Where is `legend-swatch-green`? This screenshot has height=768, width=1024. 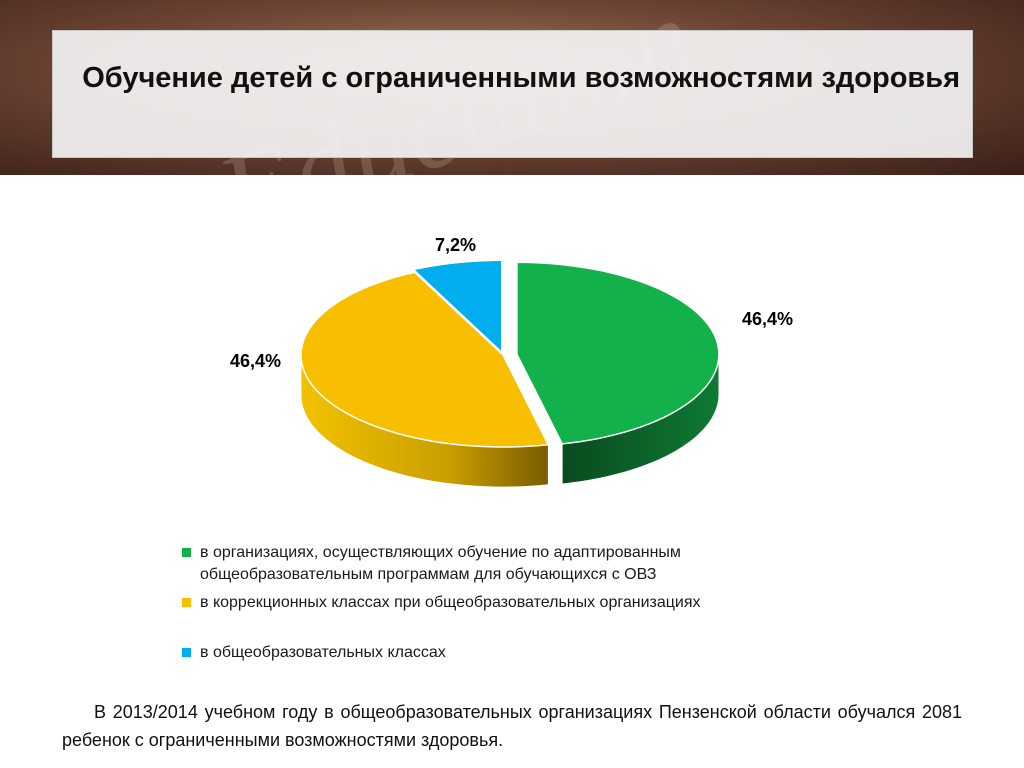 legend-swatch-green is located at coordinates (186, 552).